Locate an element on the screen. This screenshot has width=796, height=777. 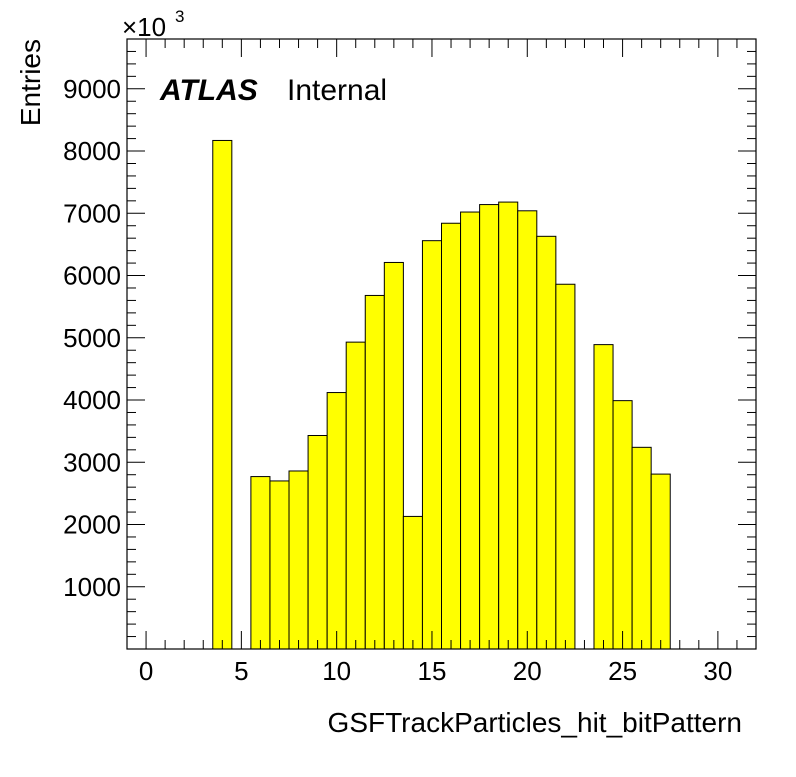
x-tick-label: 5 is located at coordinates (241, 671).